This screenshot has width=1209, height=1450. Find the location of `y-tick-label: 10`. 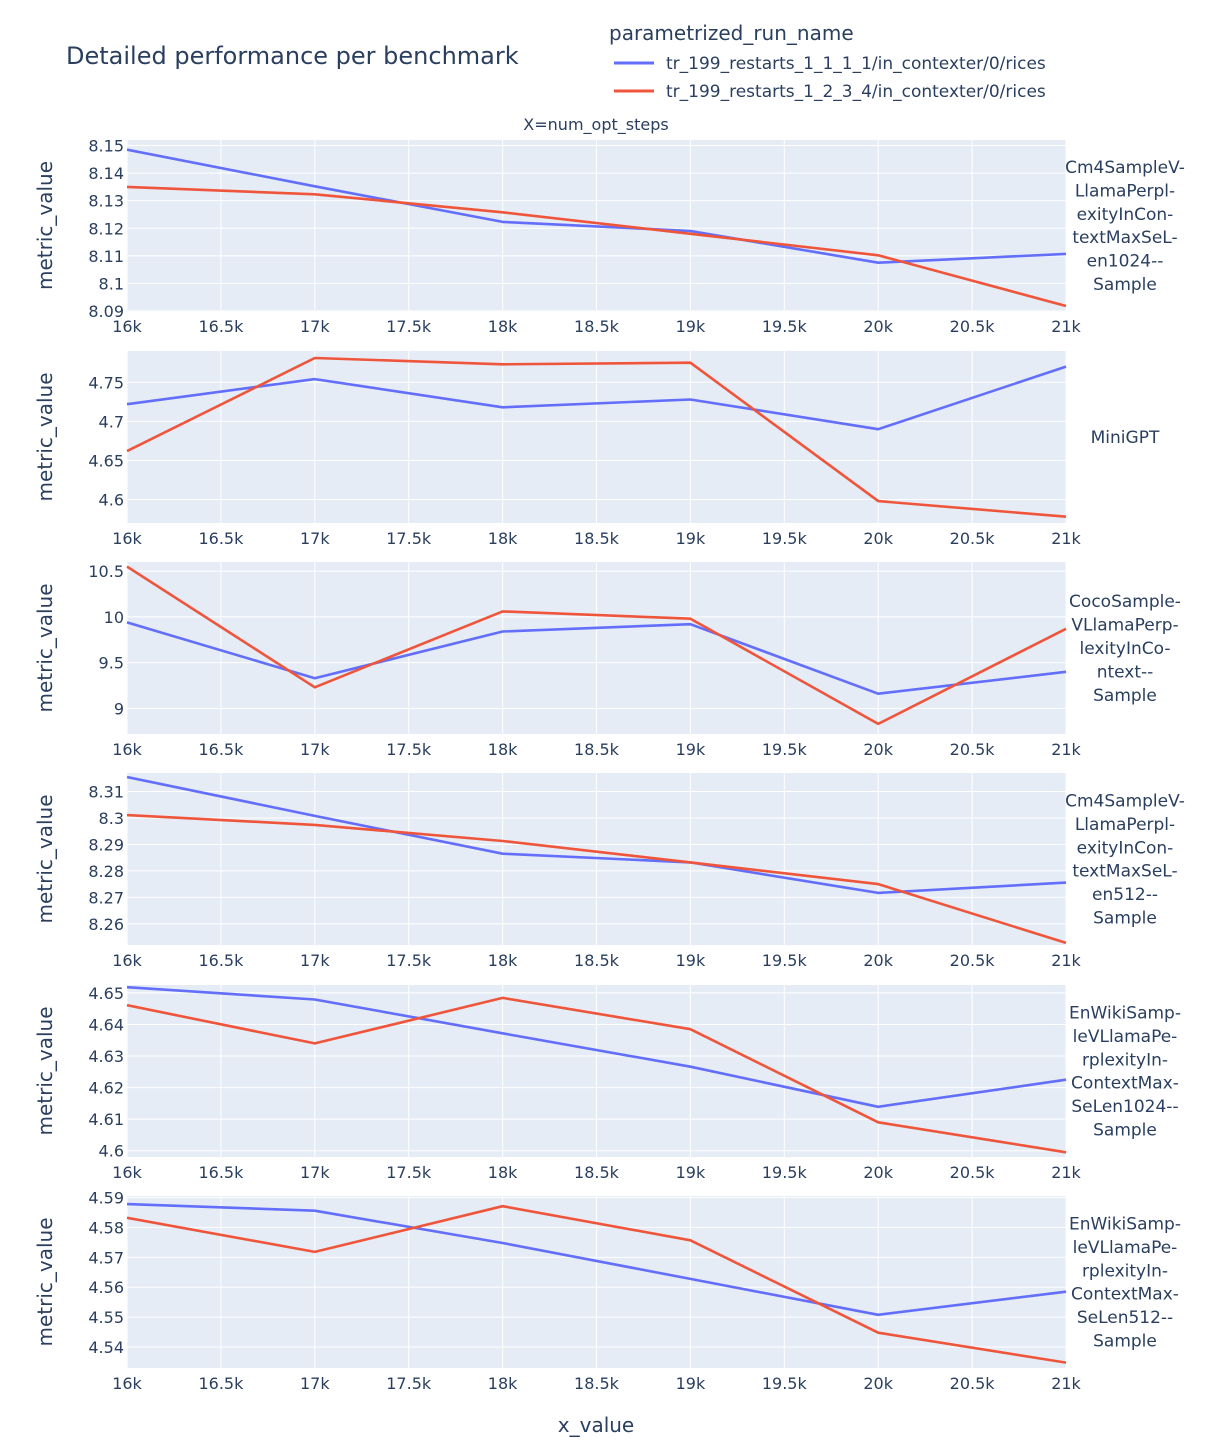

y-tick-label: 10 is located at coordinates (114, 617).